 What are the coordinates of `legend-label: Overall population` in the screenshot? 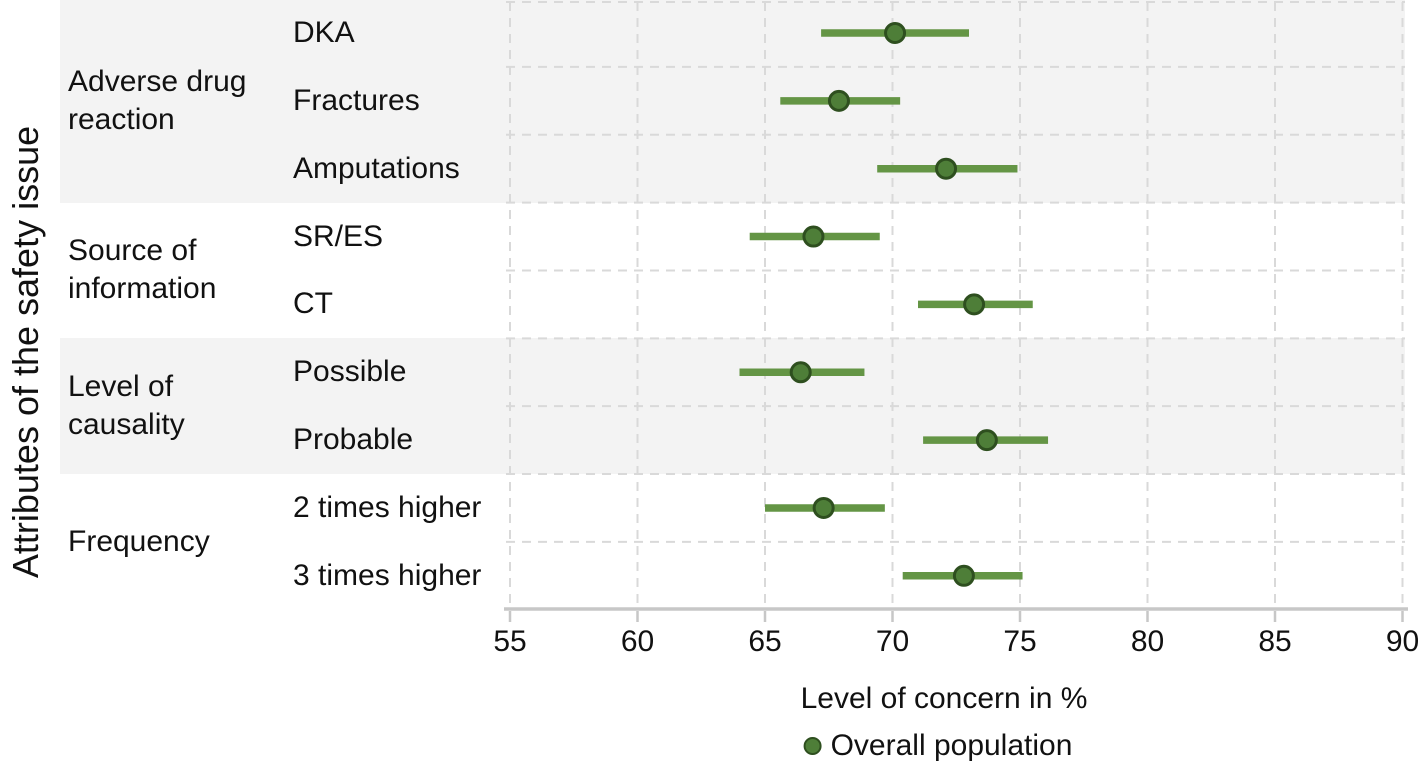 It's located at (951, 745).